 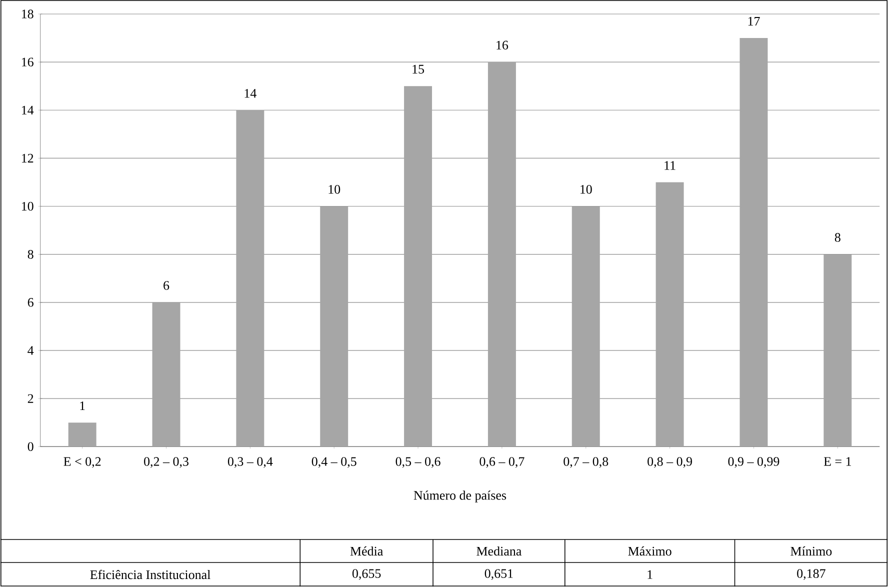 What do you see at coordinates (31, 302) in the screenshot?
I see `y-tick-label: 6` at bounding box center [31, 302].